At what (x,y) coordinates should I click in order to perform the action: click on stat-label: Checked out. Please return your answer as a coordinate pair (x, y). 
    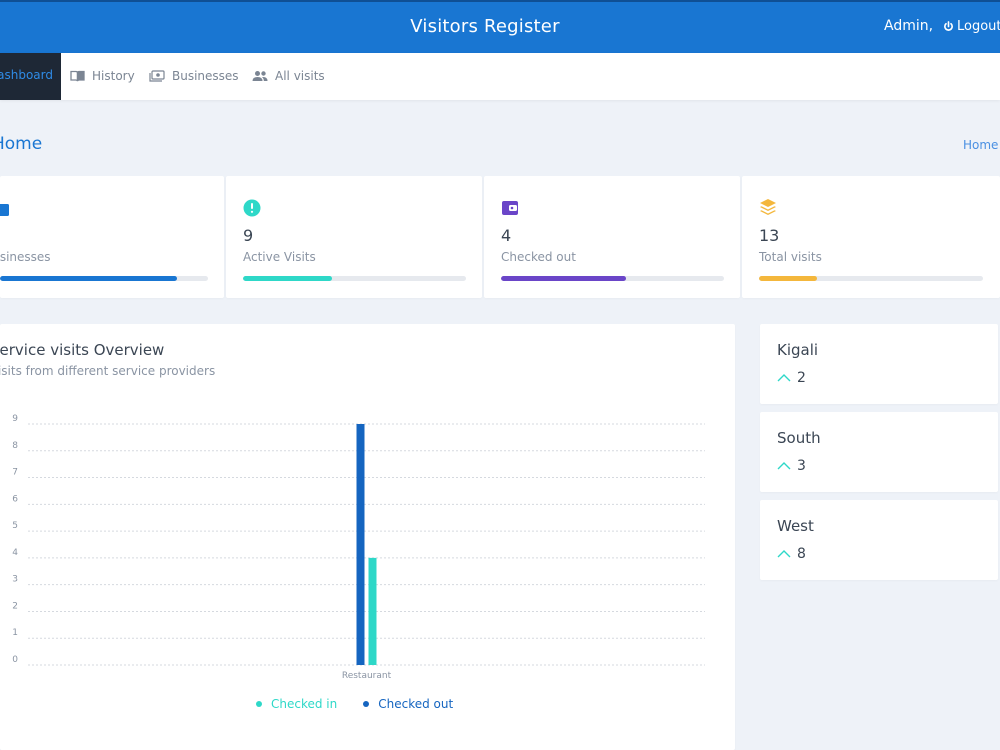
    Looking at the image, I should click on (538, 257).